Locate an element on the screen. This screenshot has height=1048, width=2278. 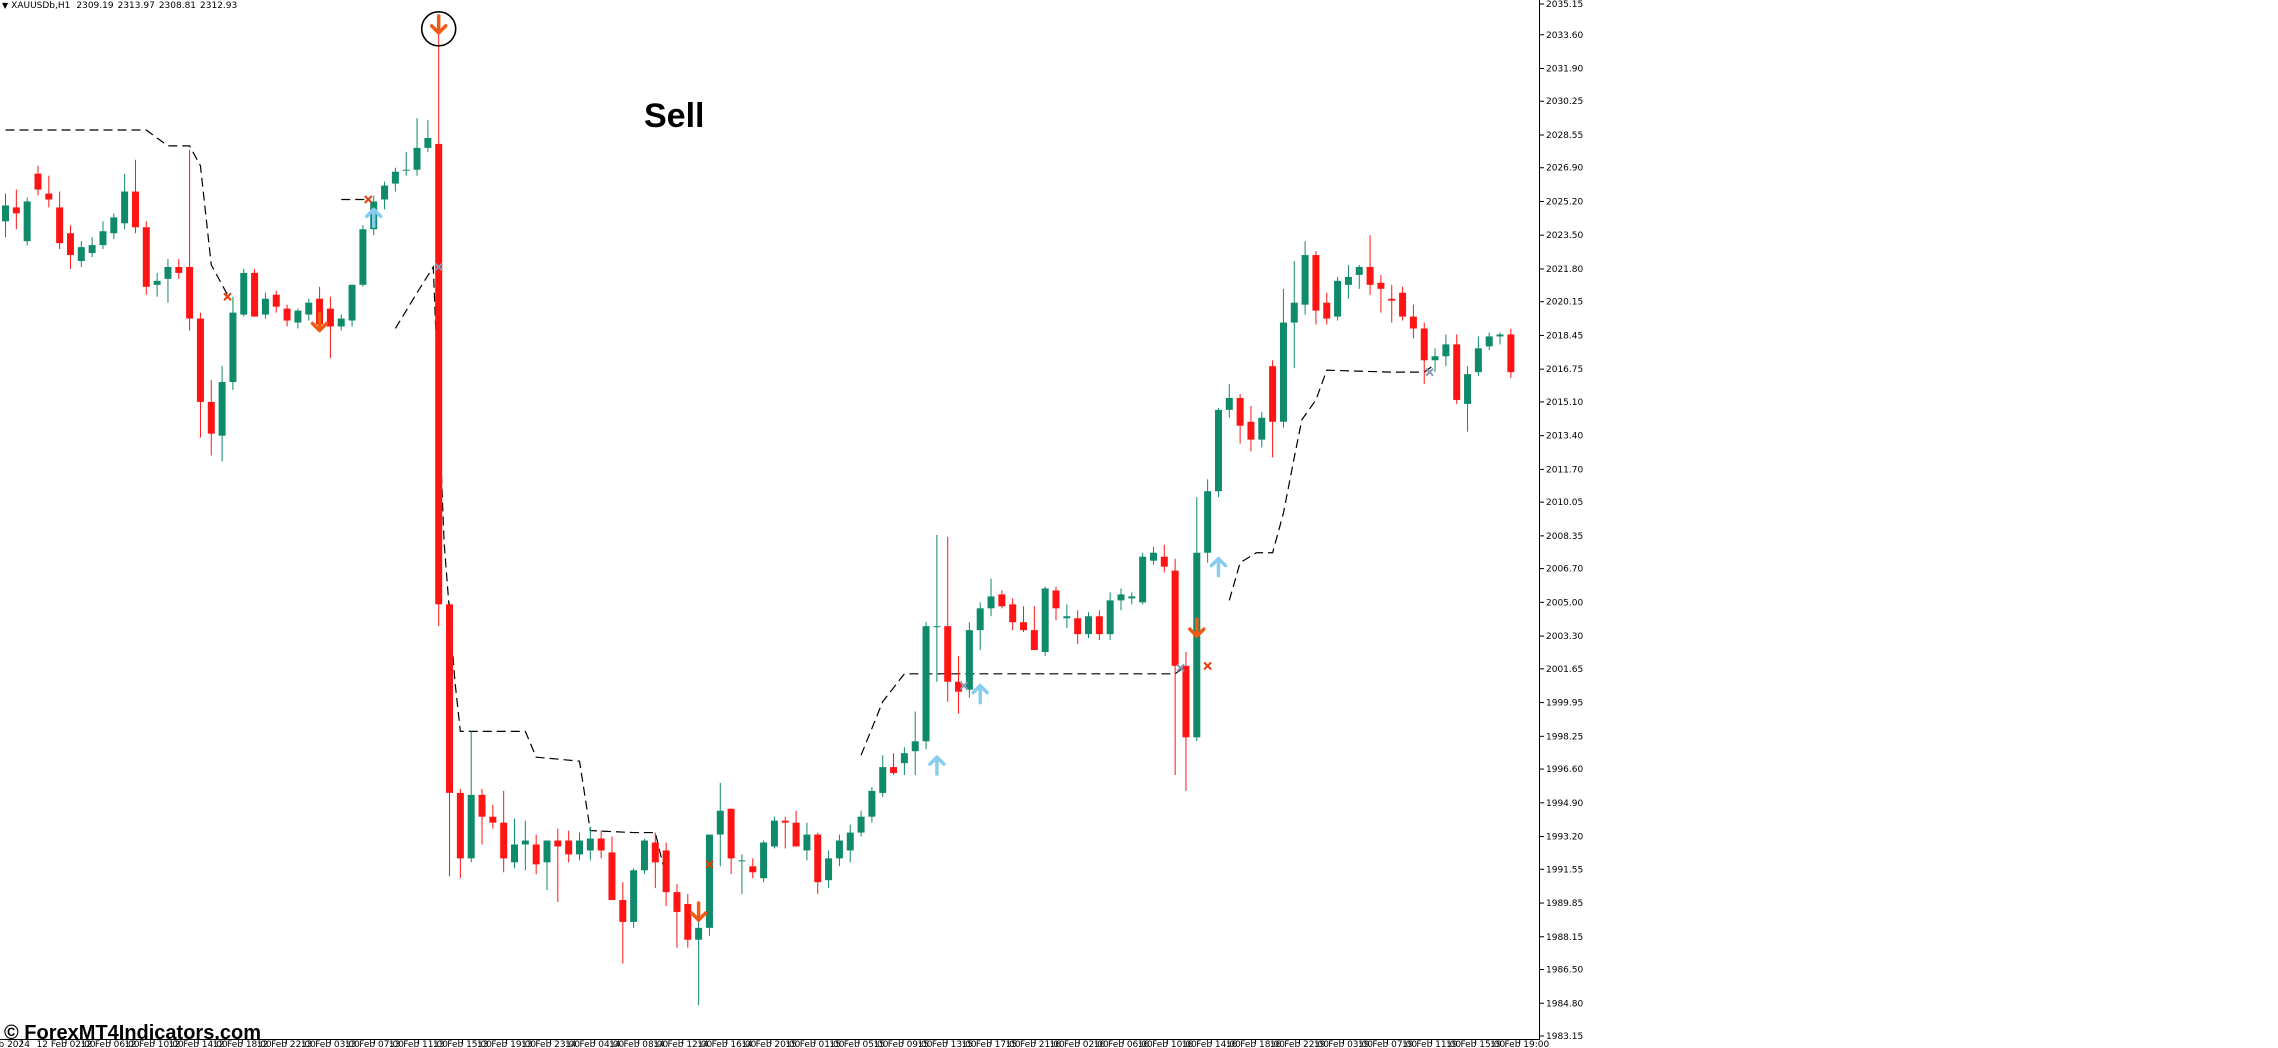
time-tick-label: 15 Feb 17:00 is located at coordinates (991, 1044).